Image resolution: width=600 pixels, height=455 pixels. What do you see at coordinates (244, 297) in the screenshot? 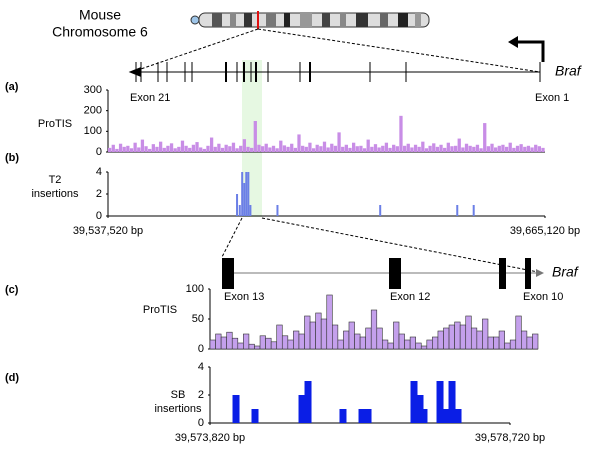
I see `exon-label: Exon 13` at bounding box center [244, 297].